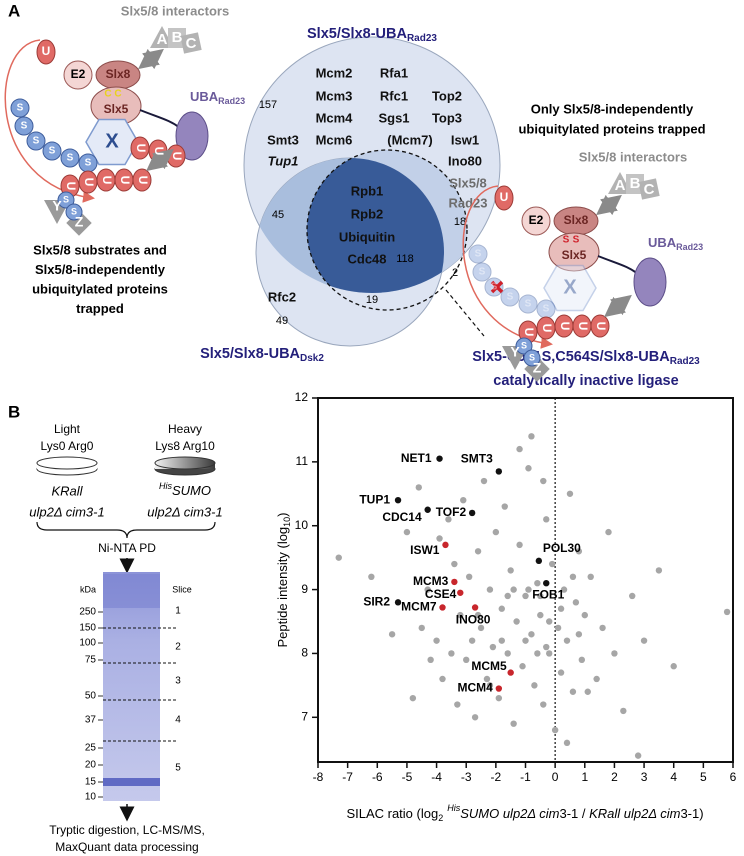 The image size is (744, 856). I want to click on dish, so click(67, 463).